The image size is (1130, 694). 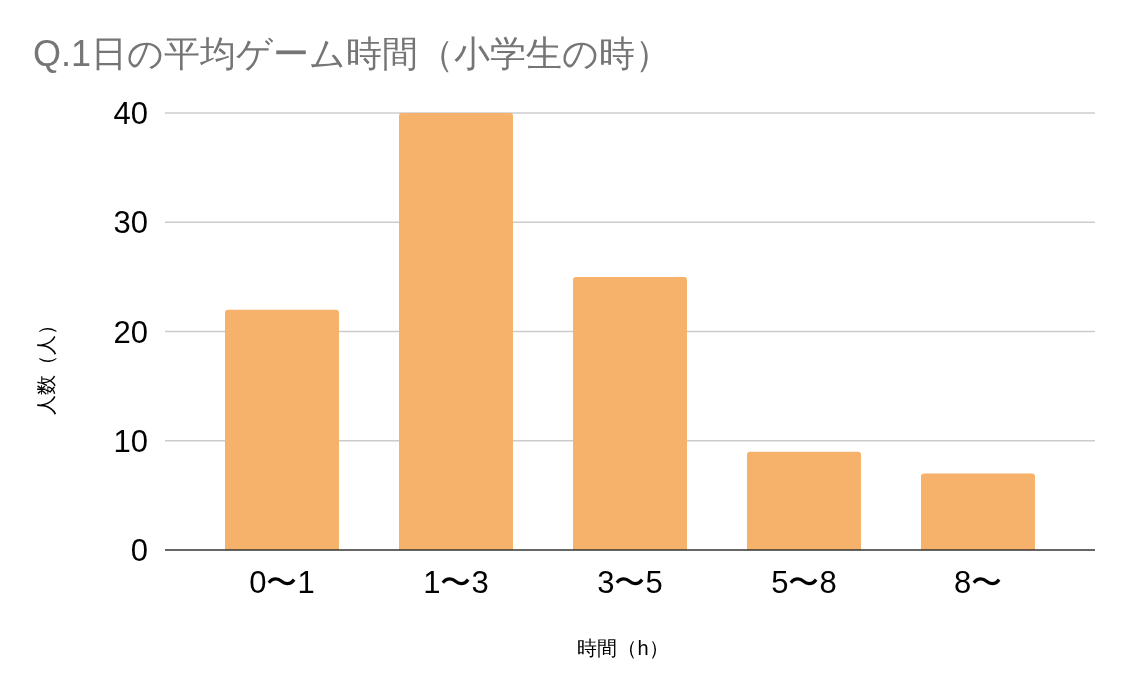 What do you see at coordinates (623, 648) in the screenshot?
I see `xlabel: 時間（h）` at bounding box center [623, 648].